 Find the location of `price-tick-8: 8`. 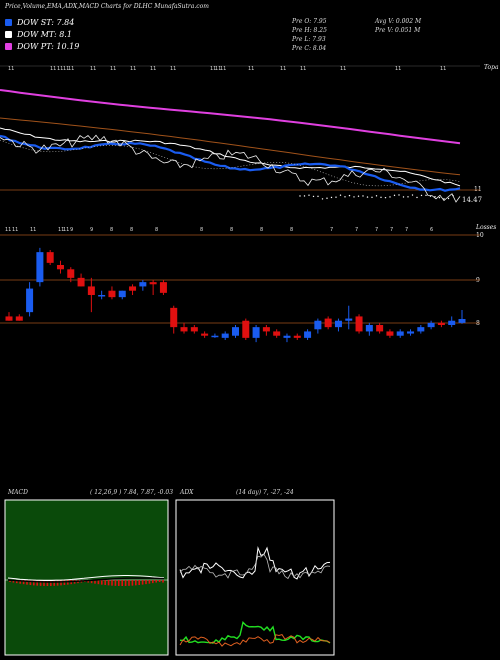

price-tick-8: 8 is located at coordinates (478, 323).